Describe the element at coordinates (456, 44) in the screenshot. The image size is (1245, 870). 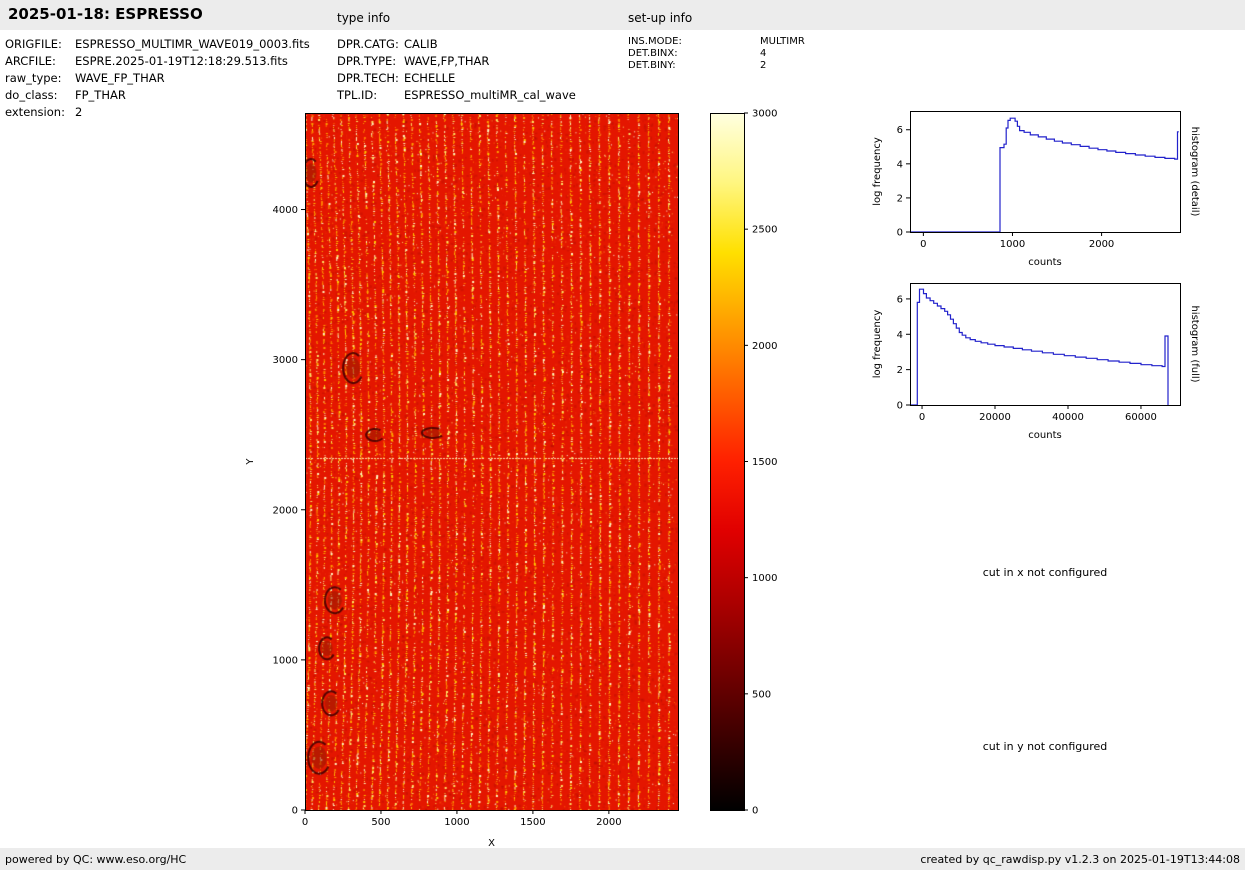
I see `meta-row-dprcatg: DPR.CATG: CALIB` at that location.